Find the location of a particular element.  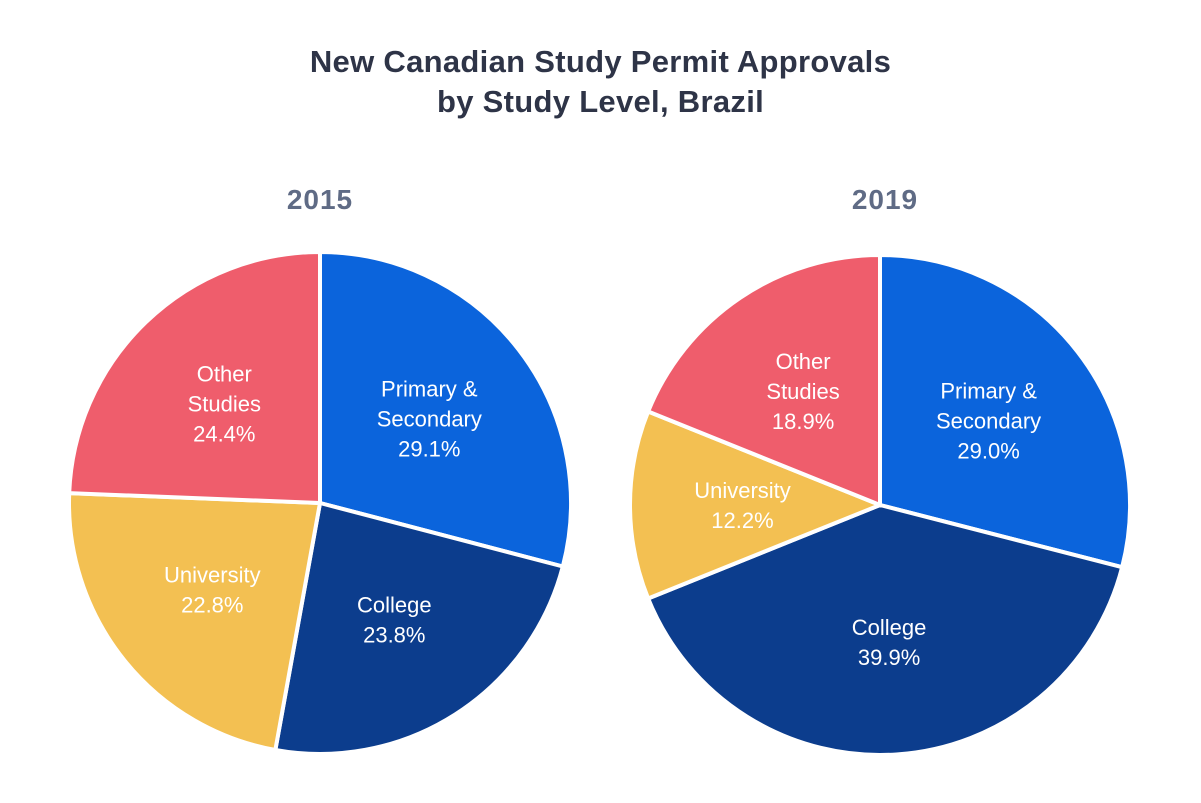

pie-label-2015-other-studies: Other Studies 24.4% is located at coordinates (224, 404).